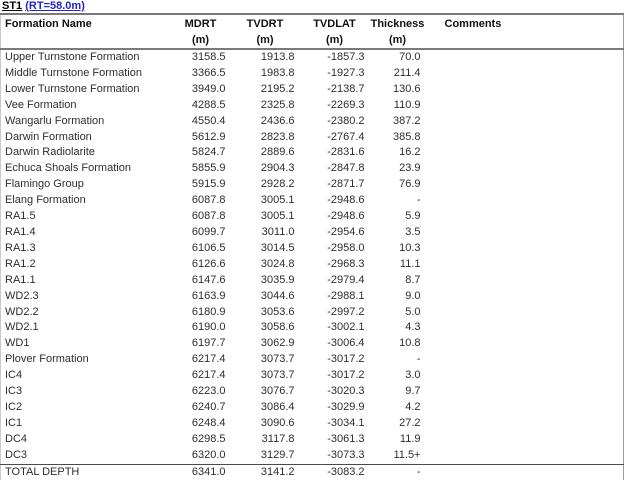 The width and height of the screenshot is (624, 480). What do you see at coordinates (473, 24) in the screenshot?
I see `column-header-comments: Comments` at bounding box center [473, 24].